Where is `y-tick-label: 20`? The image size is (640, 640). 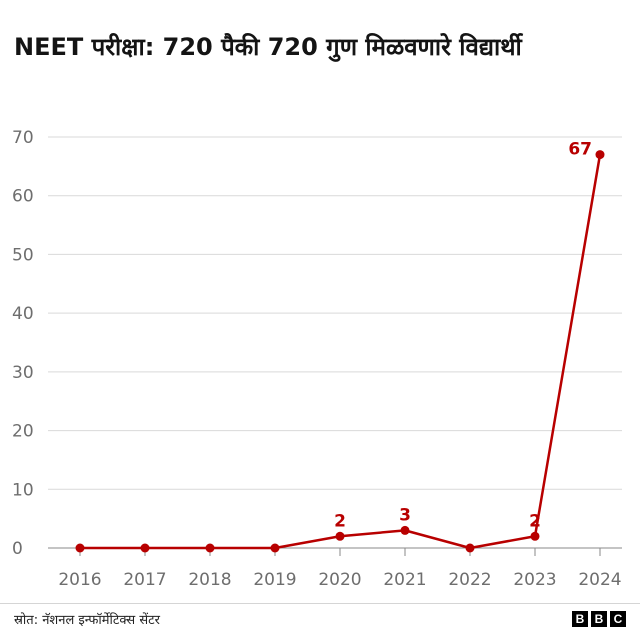
y-tick-label: 20 is located at coordinates (23, 432).